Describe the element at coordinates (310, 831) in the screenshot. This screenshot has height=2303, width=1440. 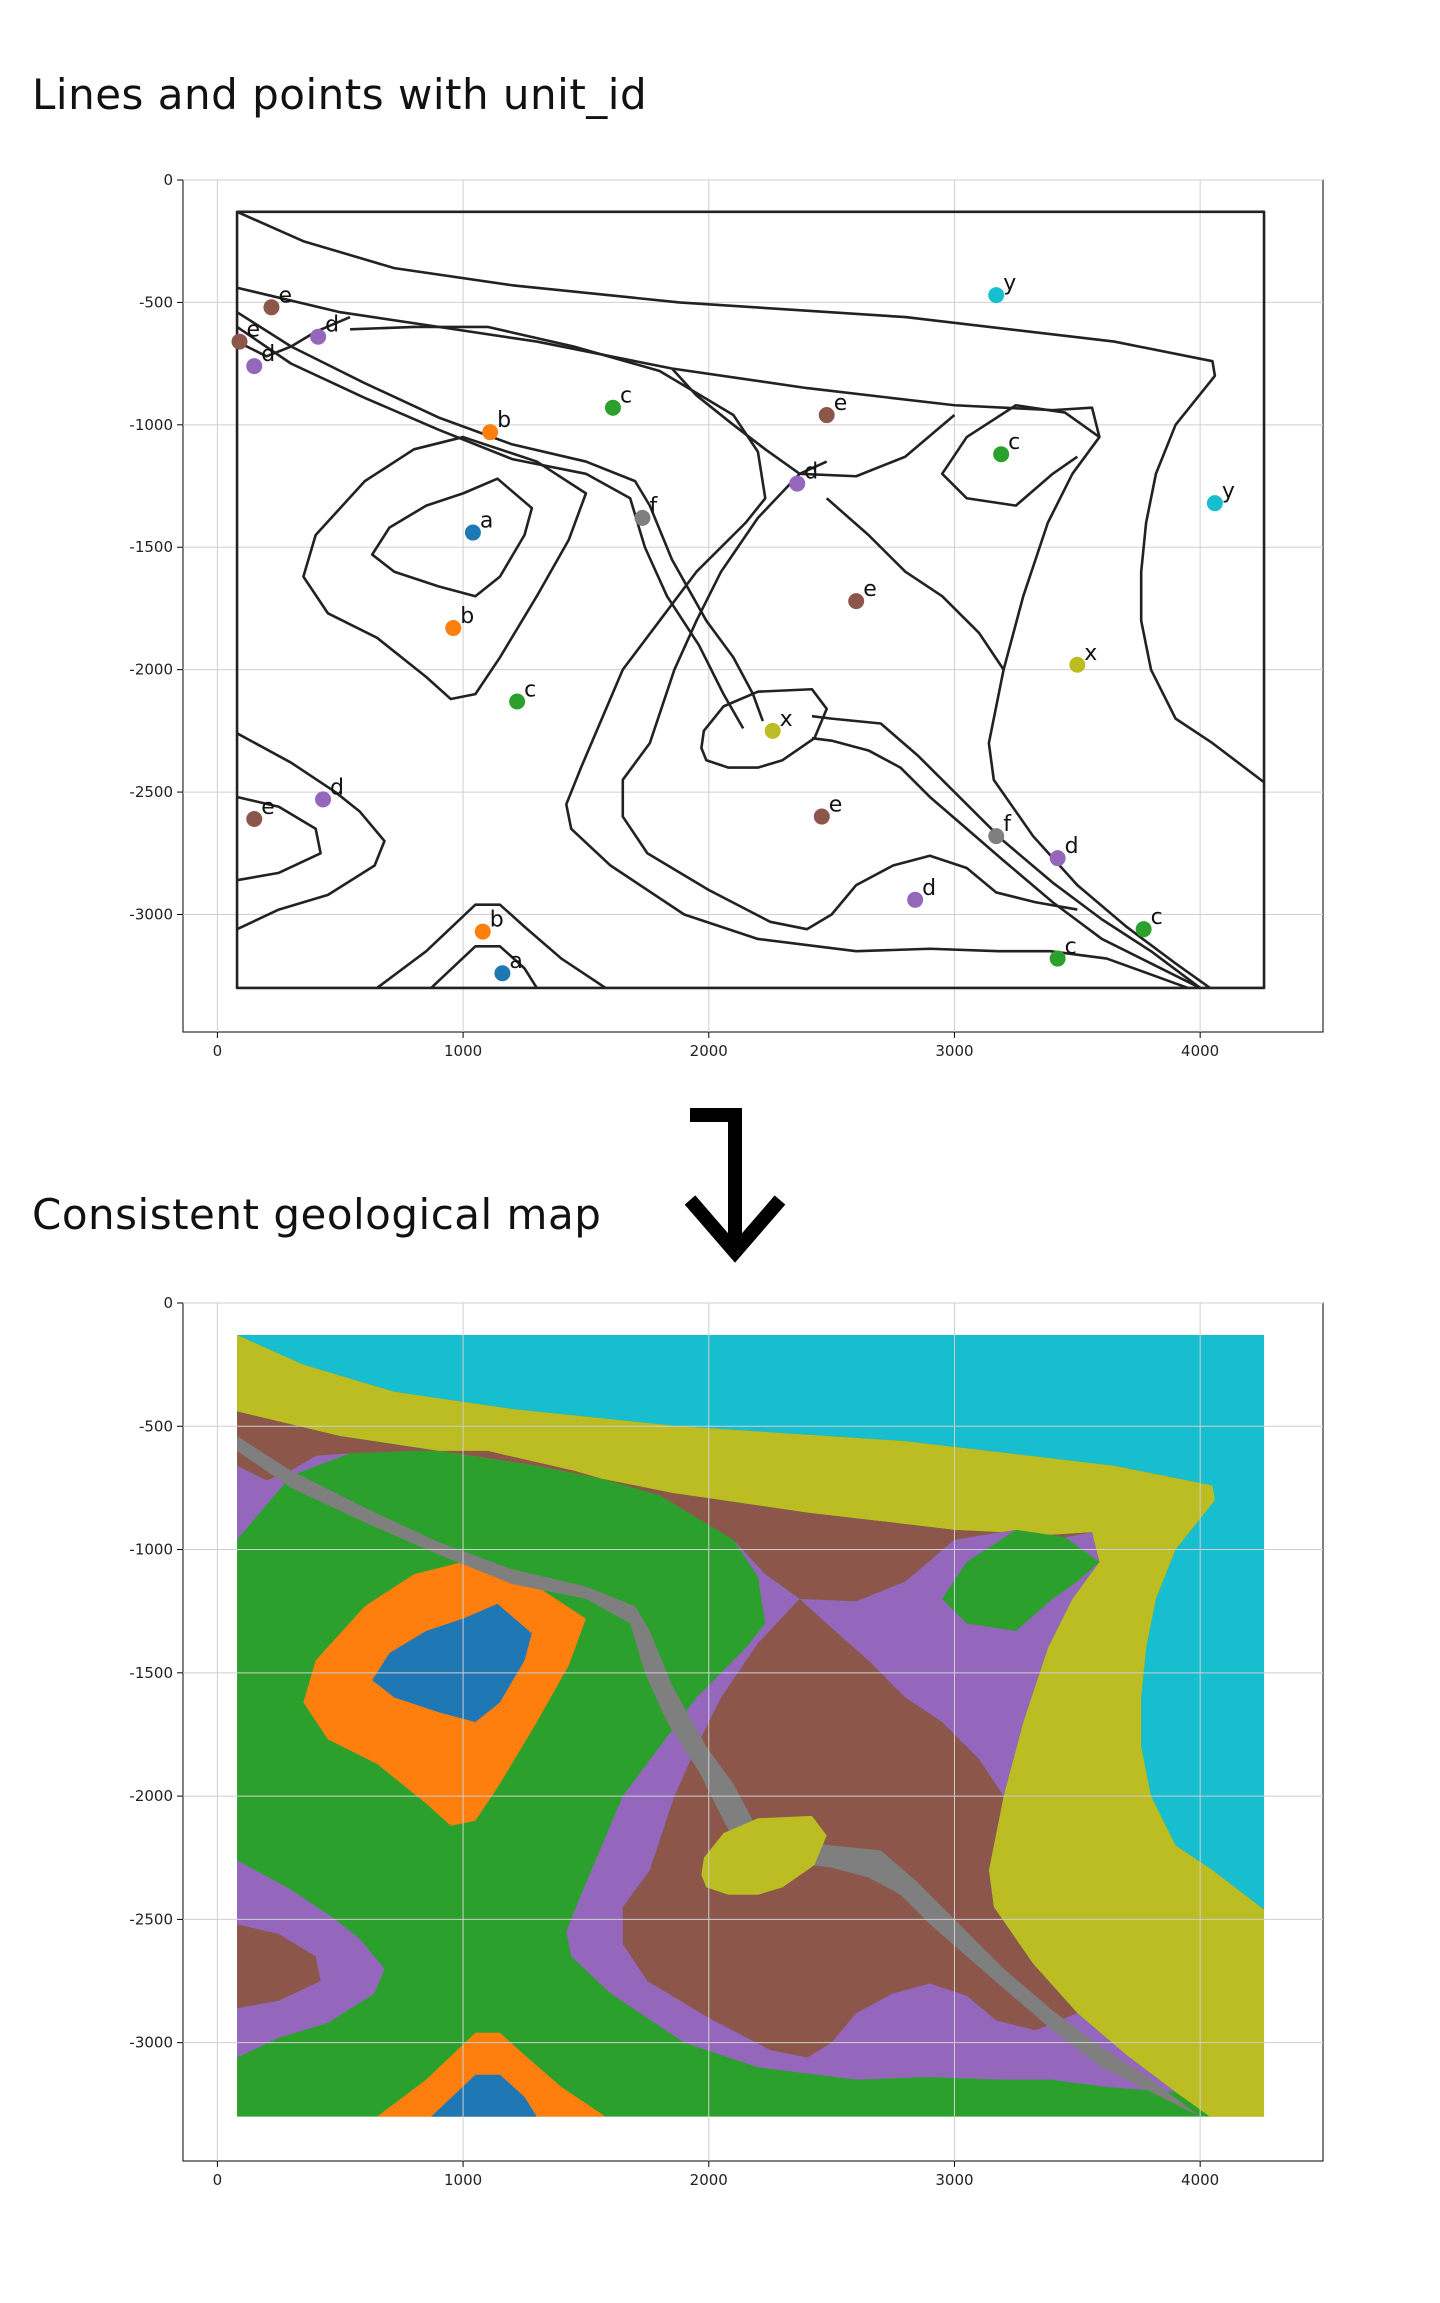
I see `contact-c-d-southwest` at that location.